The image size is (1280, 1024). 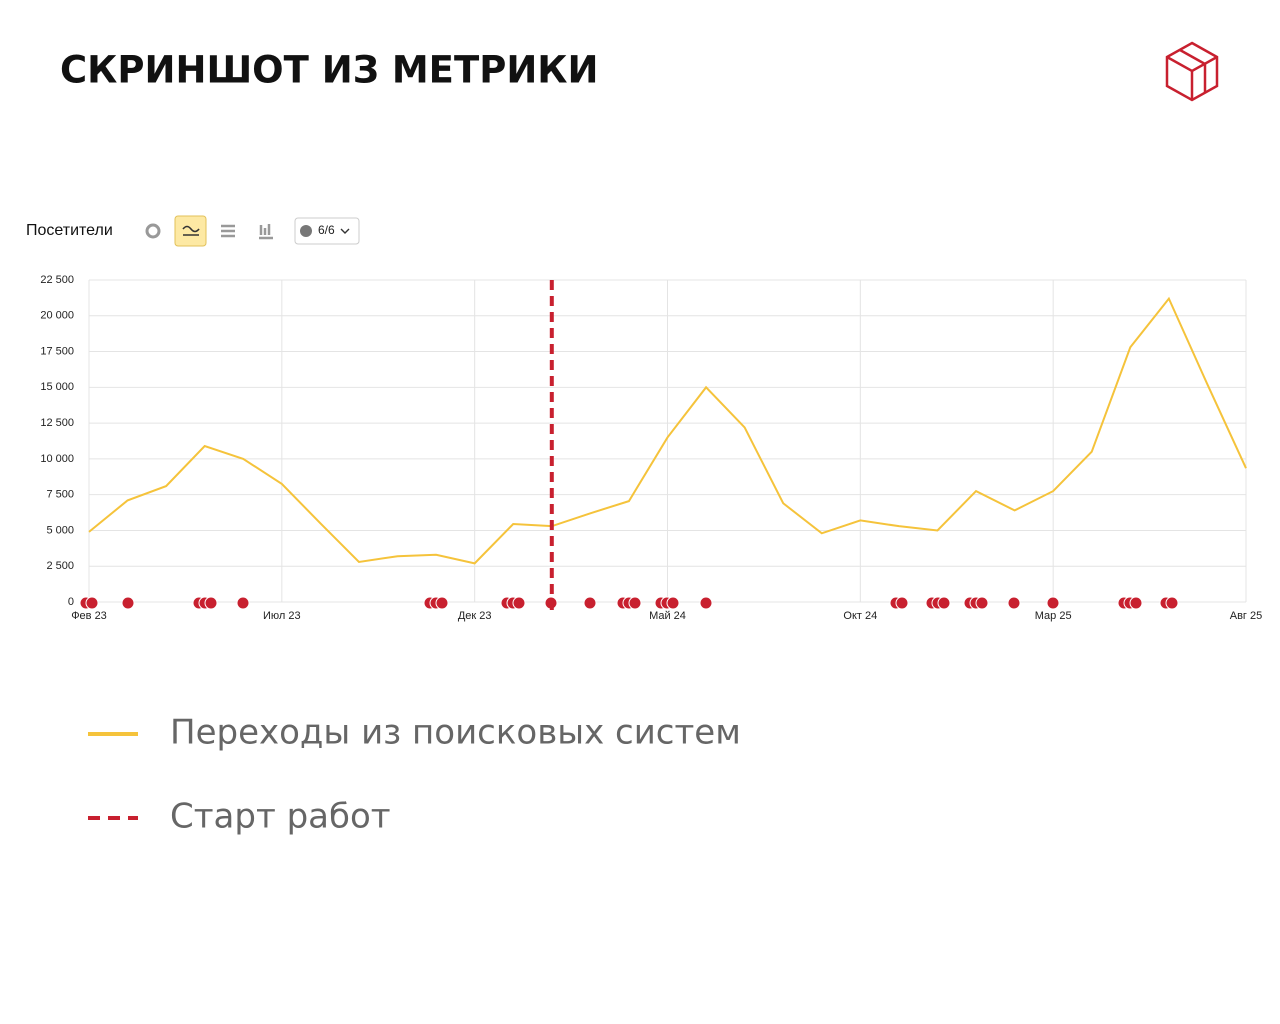 I want to click on y-tick-label: 12 500, so click(x=57, y=423).